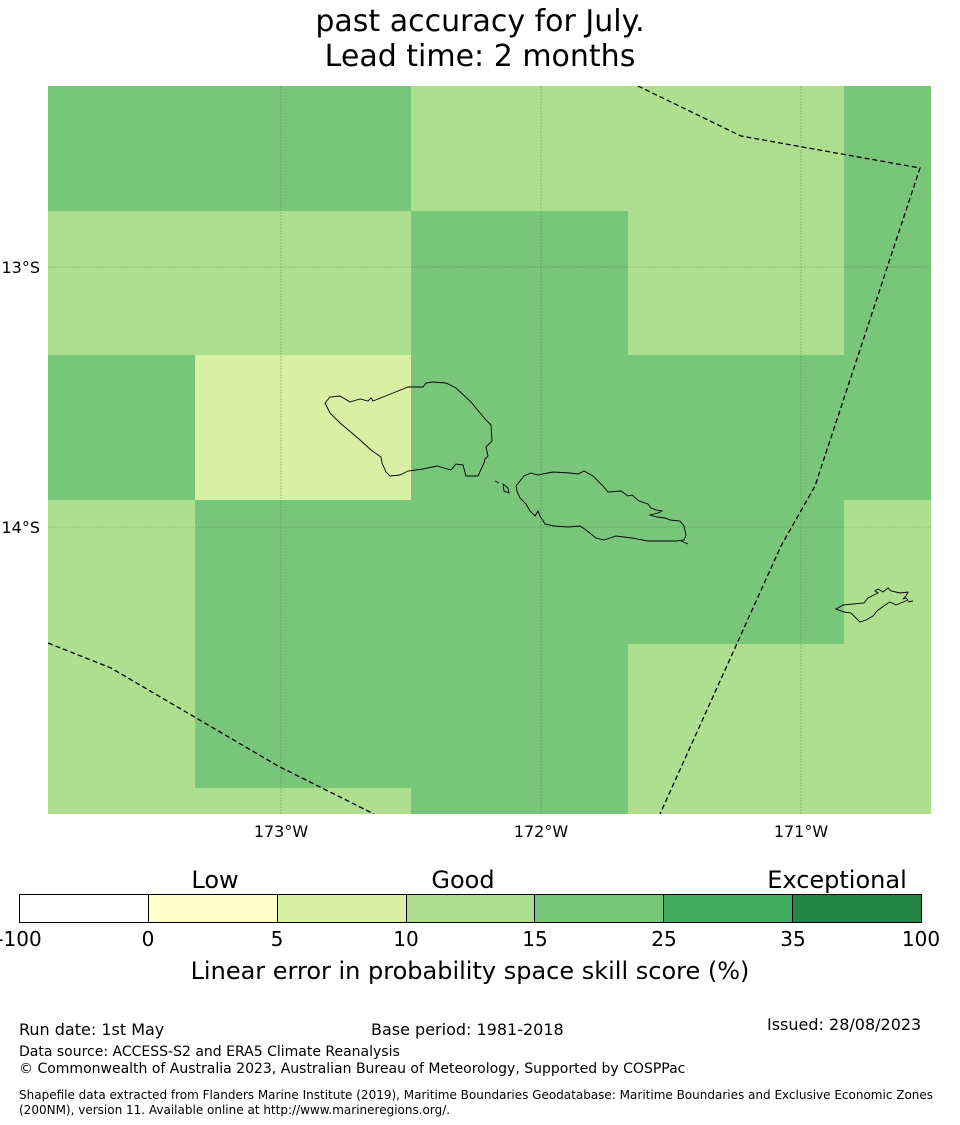 The height and width of the screenshot is (1125, 960). Describe the element at coordinates (837, 880) in the screenshot. I see `colorbar-category-exceptional: Exceptional` at that location.